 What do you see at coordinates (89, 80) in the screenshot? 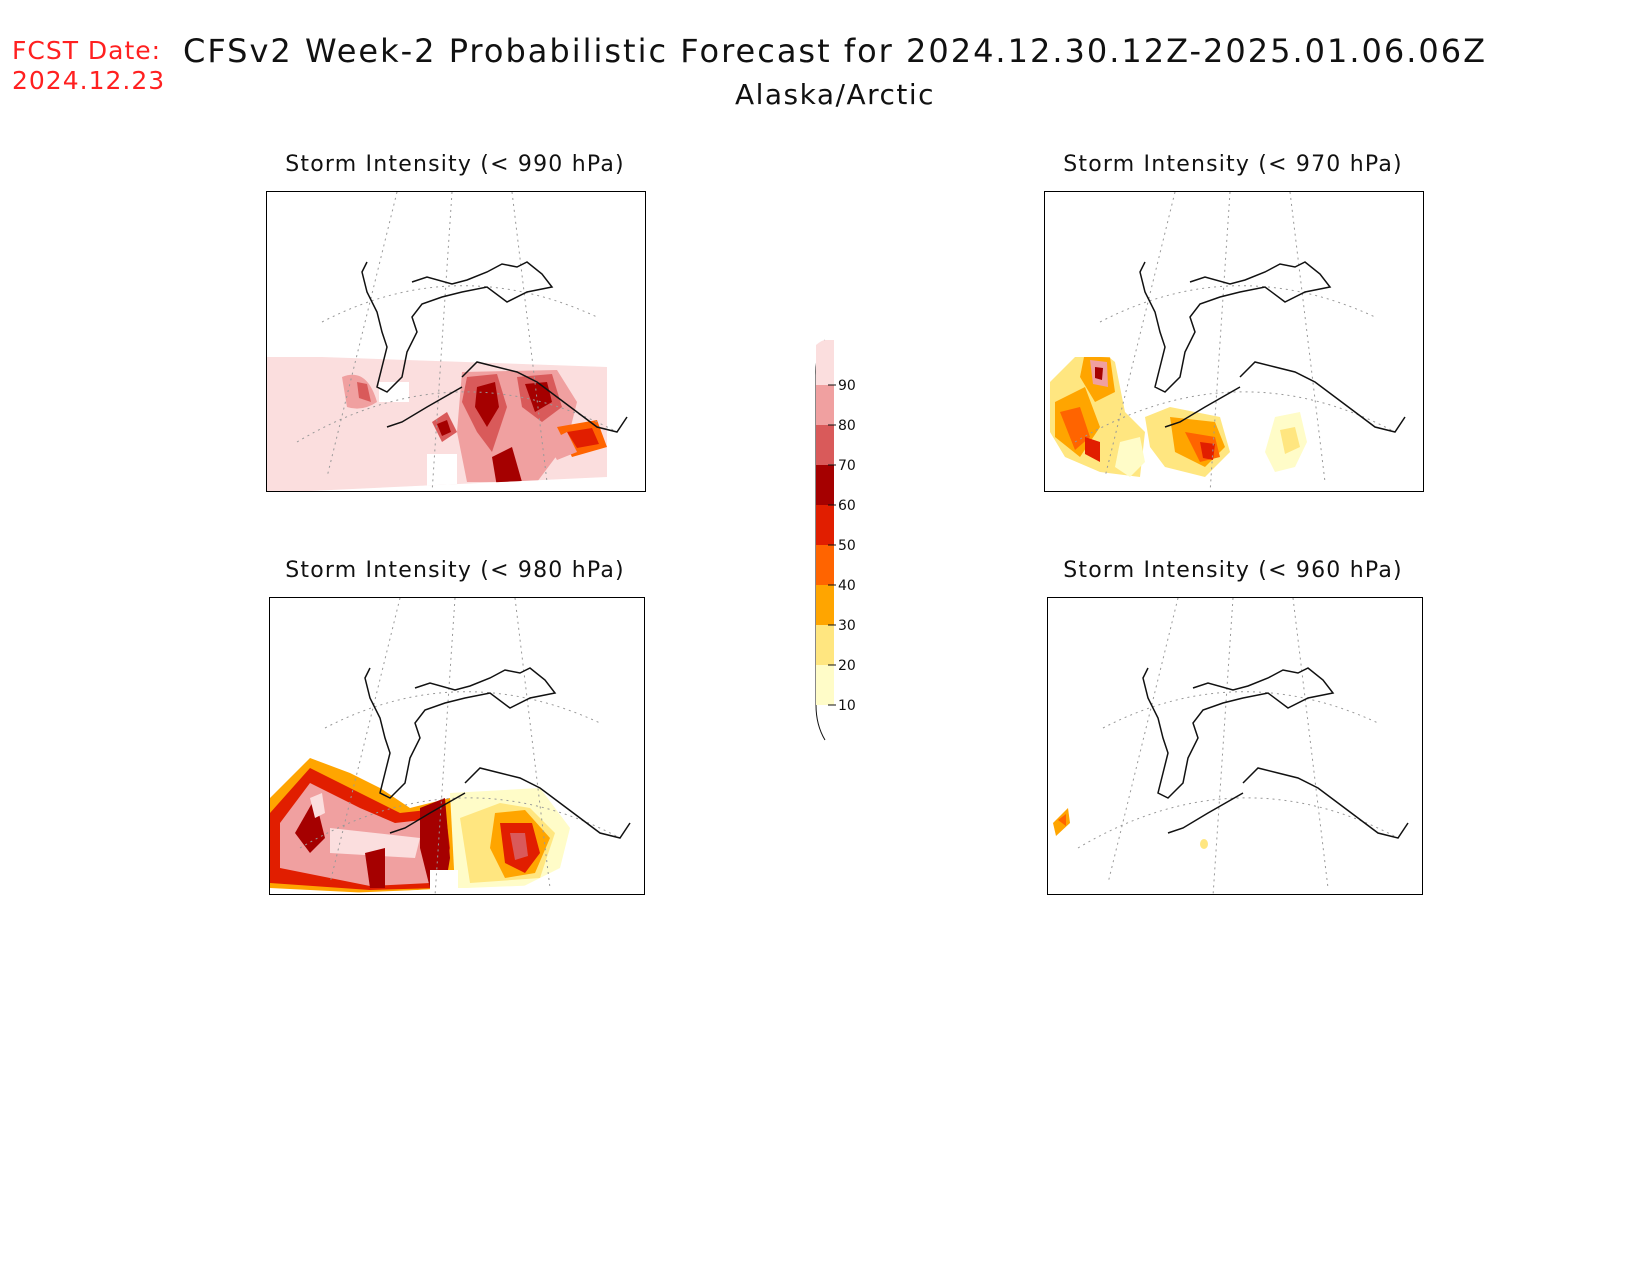
I see `forecast-date-value: 2024.12.23` at bounding box center [89, 80].